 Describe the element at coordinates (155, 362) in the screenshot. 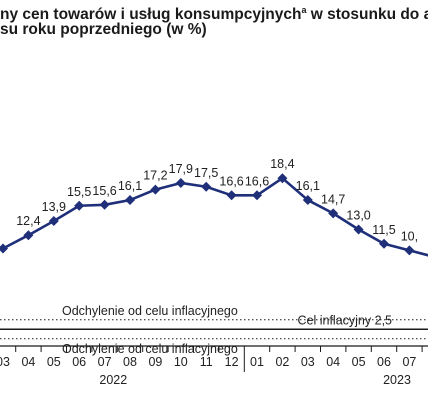

I see `x-tick-label: 09` at that location.